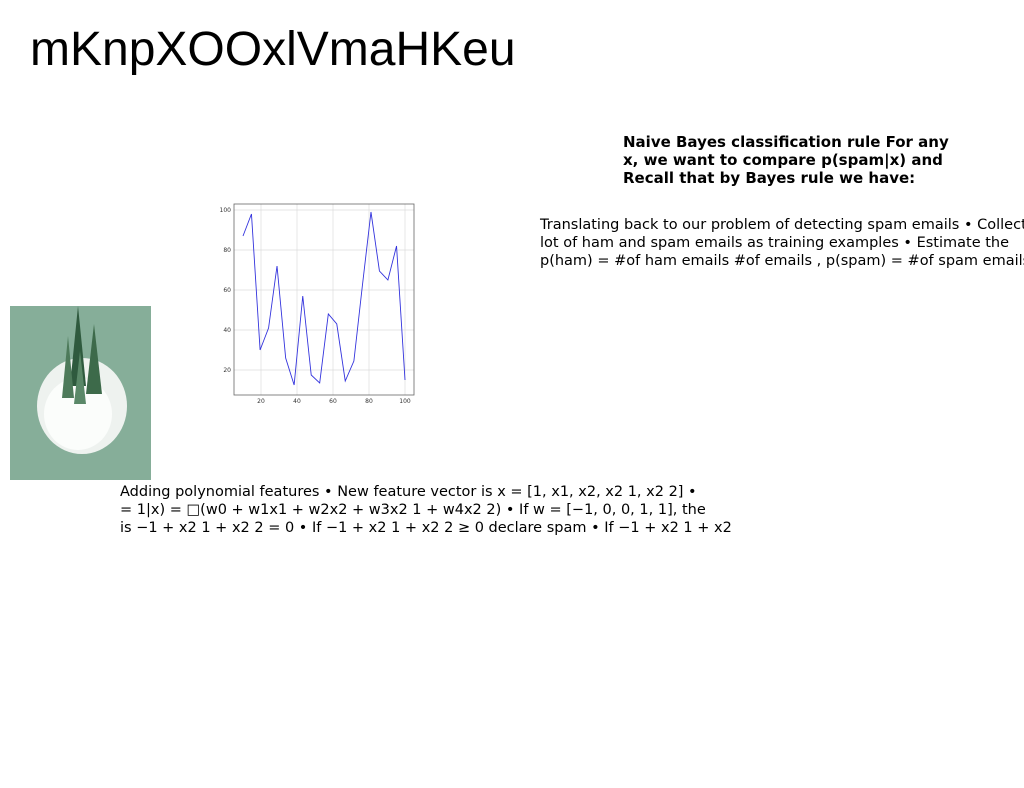 The width and height of the screenshot is (1024, 788). Describe the element at coordinates (786, 142) in the screenshot. I see `text-line: Naive Bayes classification rule For any` at that location.